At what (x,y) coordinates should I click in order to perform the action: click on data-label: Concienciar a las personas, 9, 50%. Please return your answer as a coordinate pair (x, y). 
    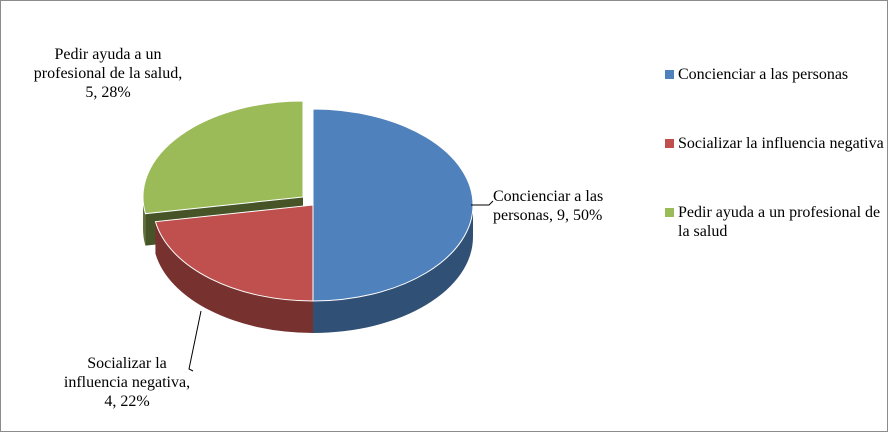
    Looking at the image, I should click on (548, 206).